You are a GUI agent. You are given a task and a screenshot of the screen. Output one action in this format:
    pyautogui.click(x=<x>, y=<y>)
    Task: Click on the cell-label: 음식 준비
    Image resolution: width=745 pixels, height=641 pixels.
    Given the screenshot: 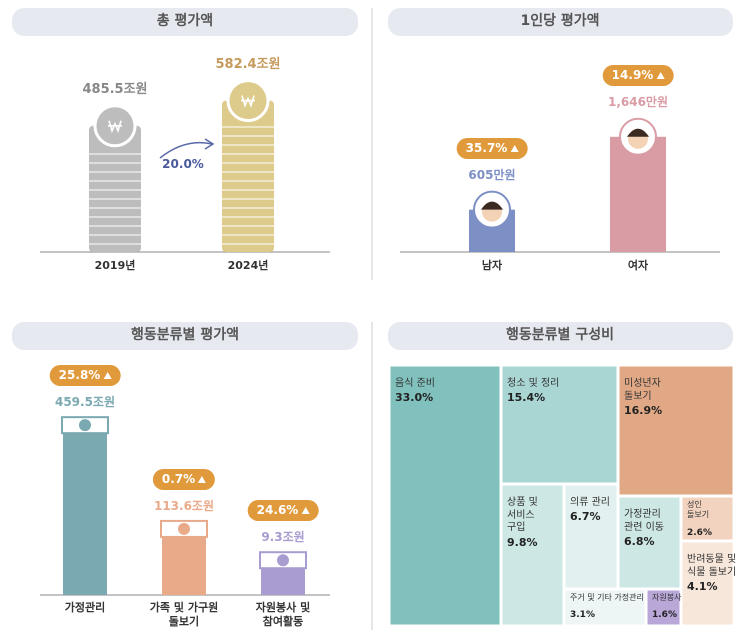 What is the action you would take?
    pyautogui.click(x=415, y=383)
    